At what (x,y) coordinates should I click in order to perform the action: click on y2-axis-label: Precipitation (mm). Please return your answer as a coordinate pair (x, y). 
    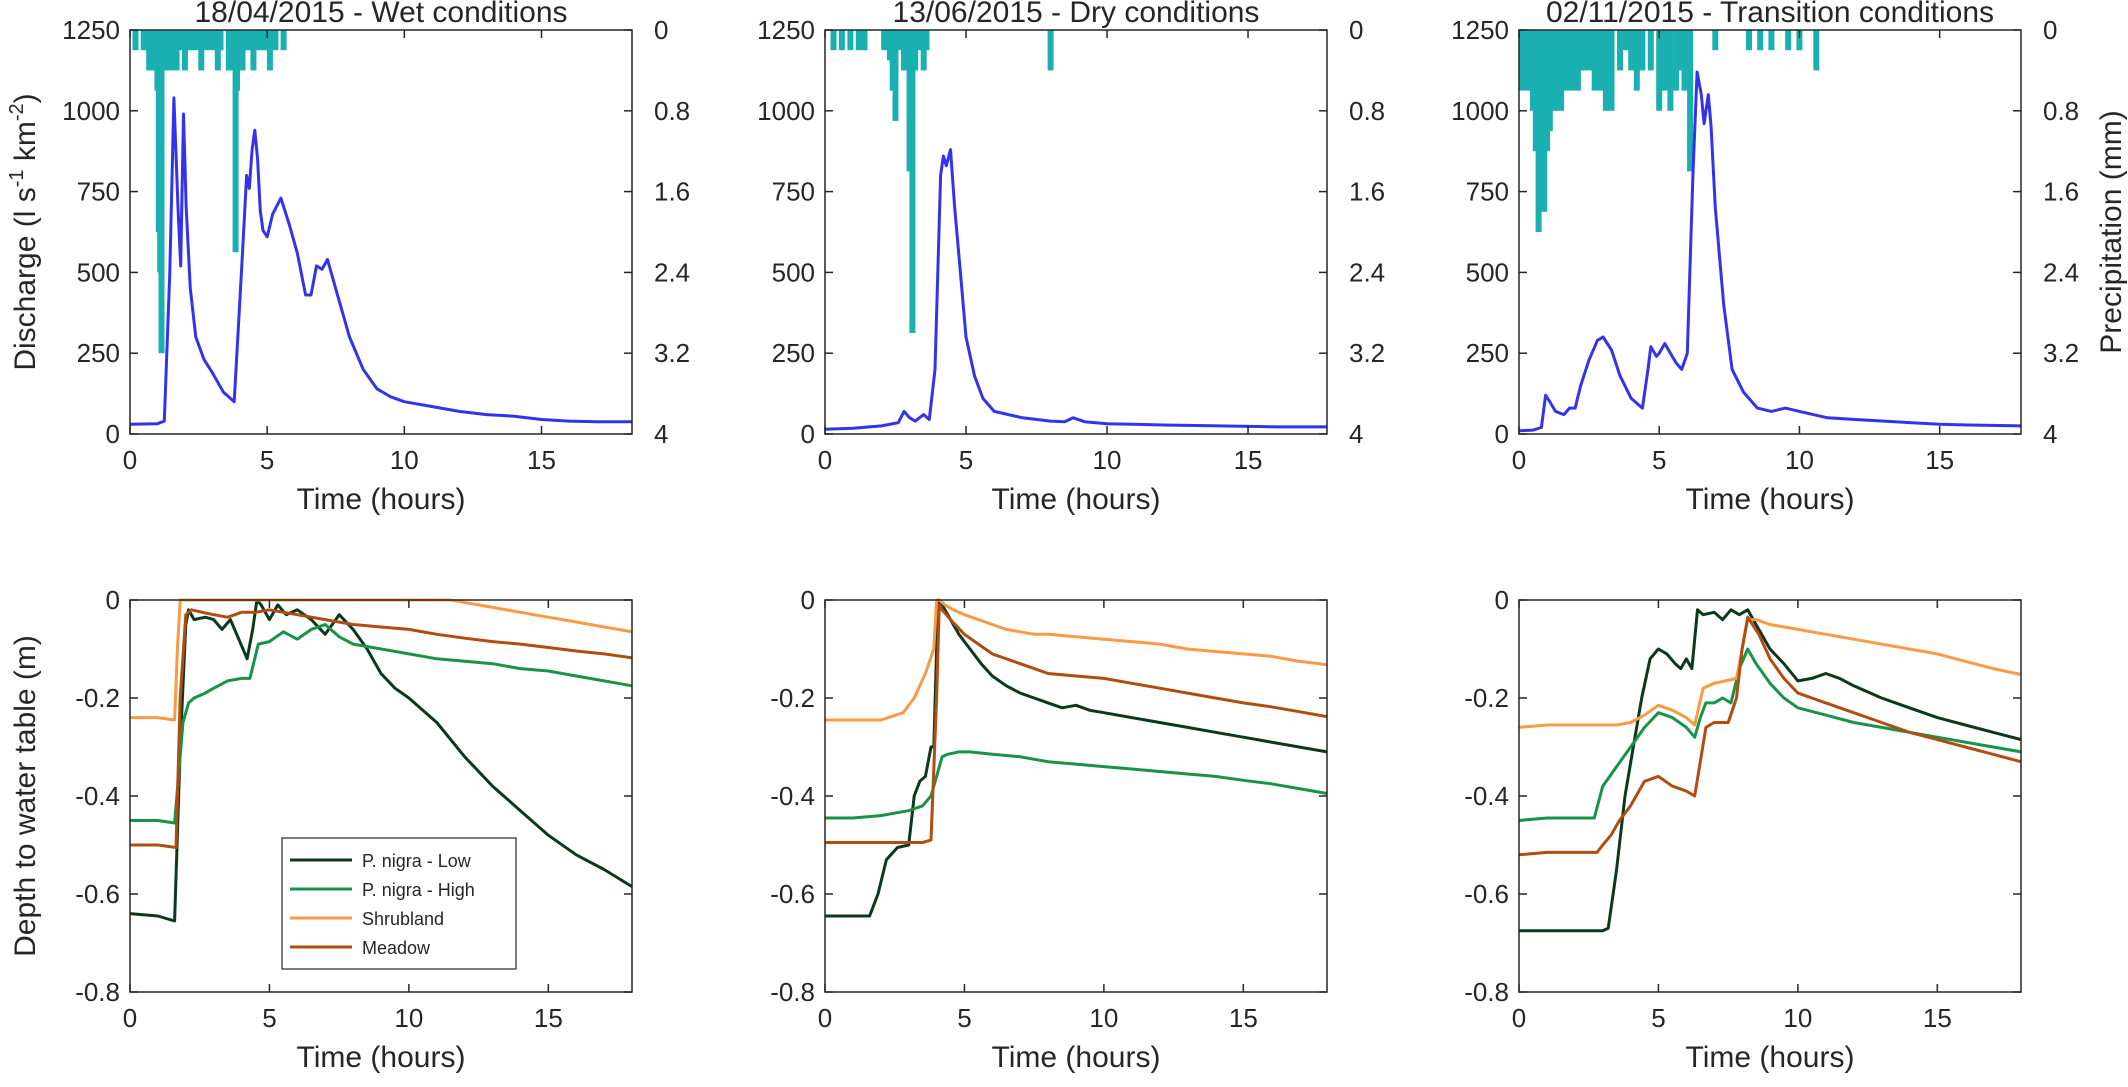
    Looking at the image, I should click on (2111, 231).